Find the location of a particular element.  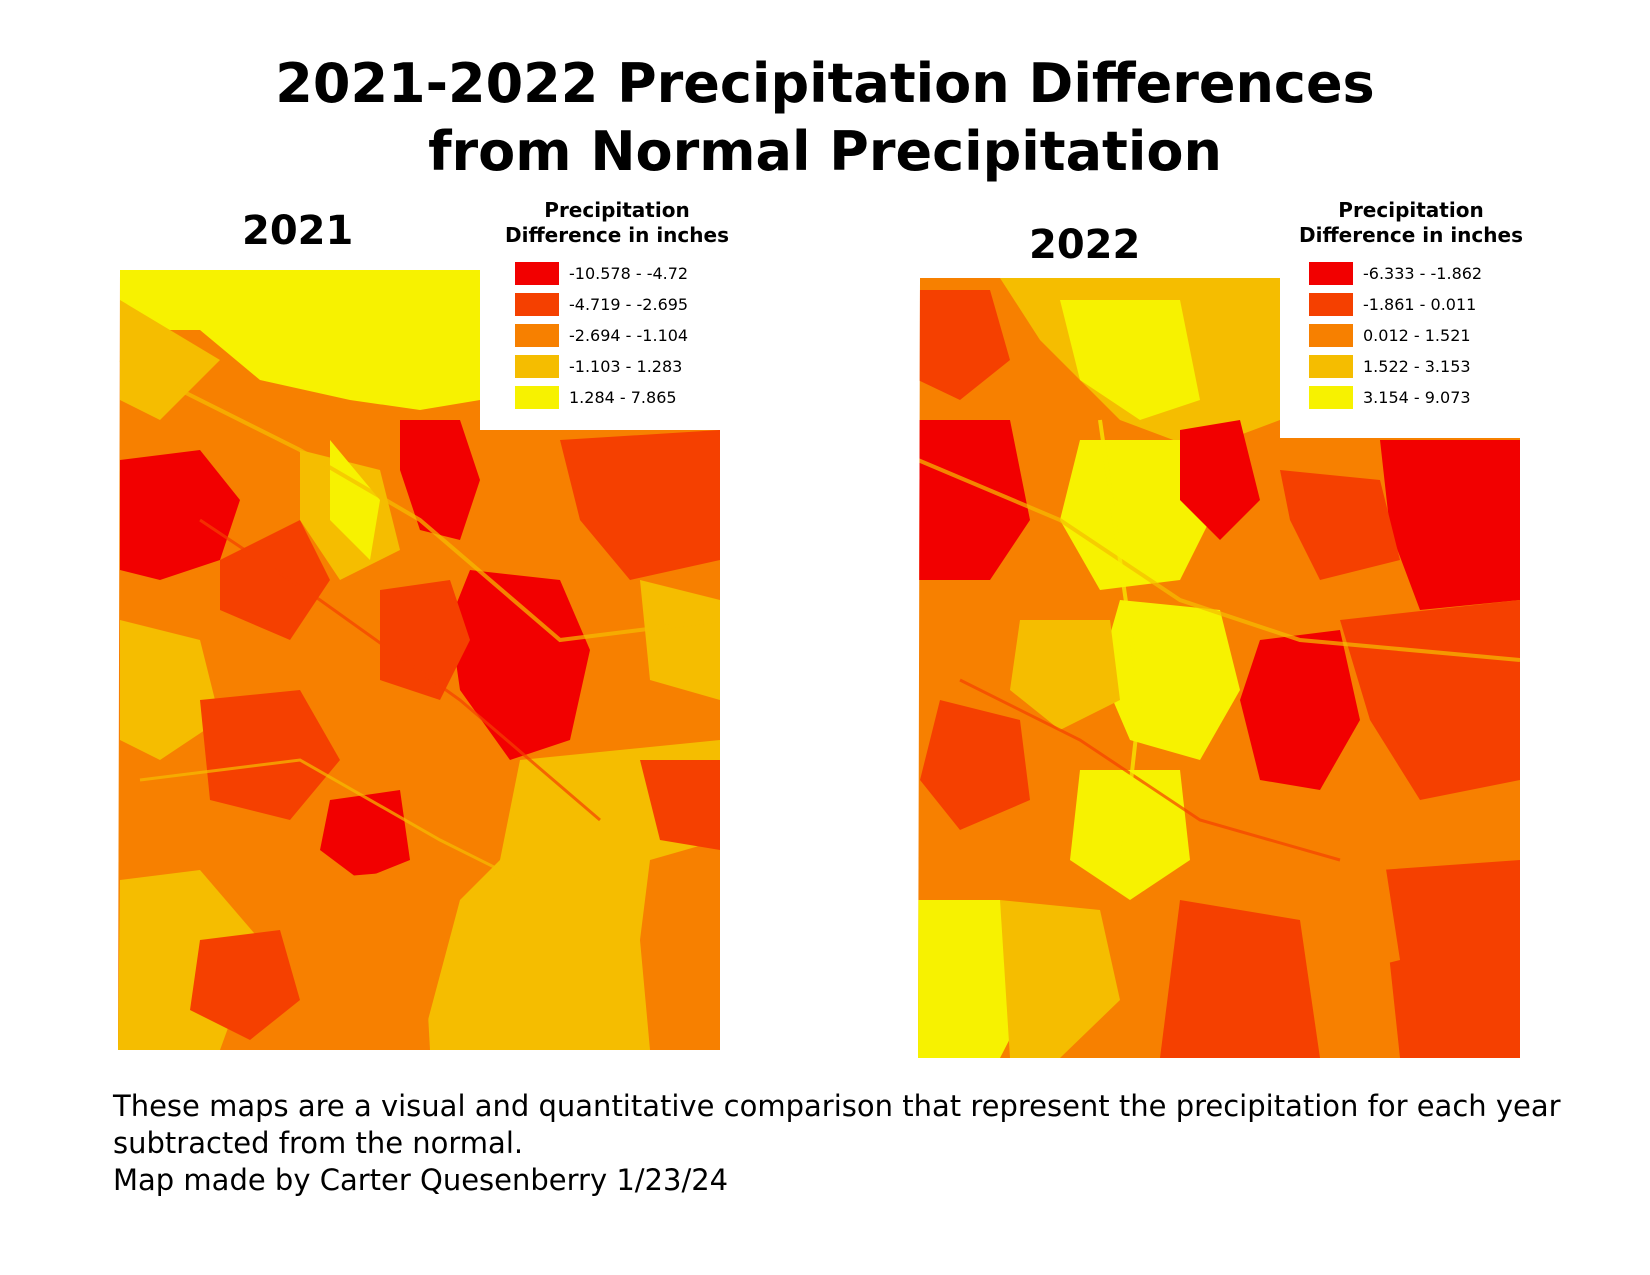

legend-range: 1.522 - 3.153 is located at coordinates (1417, 366).